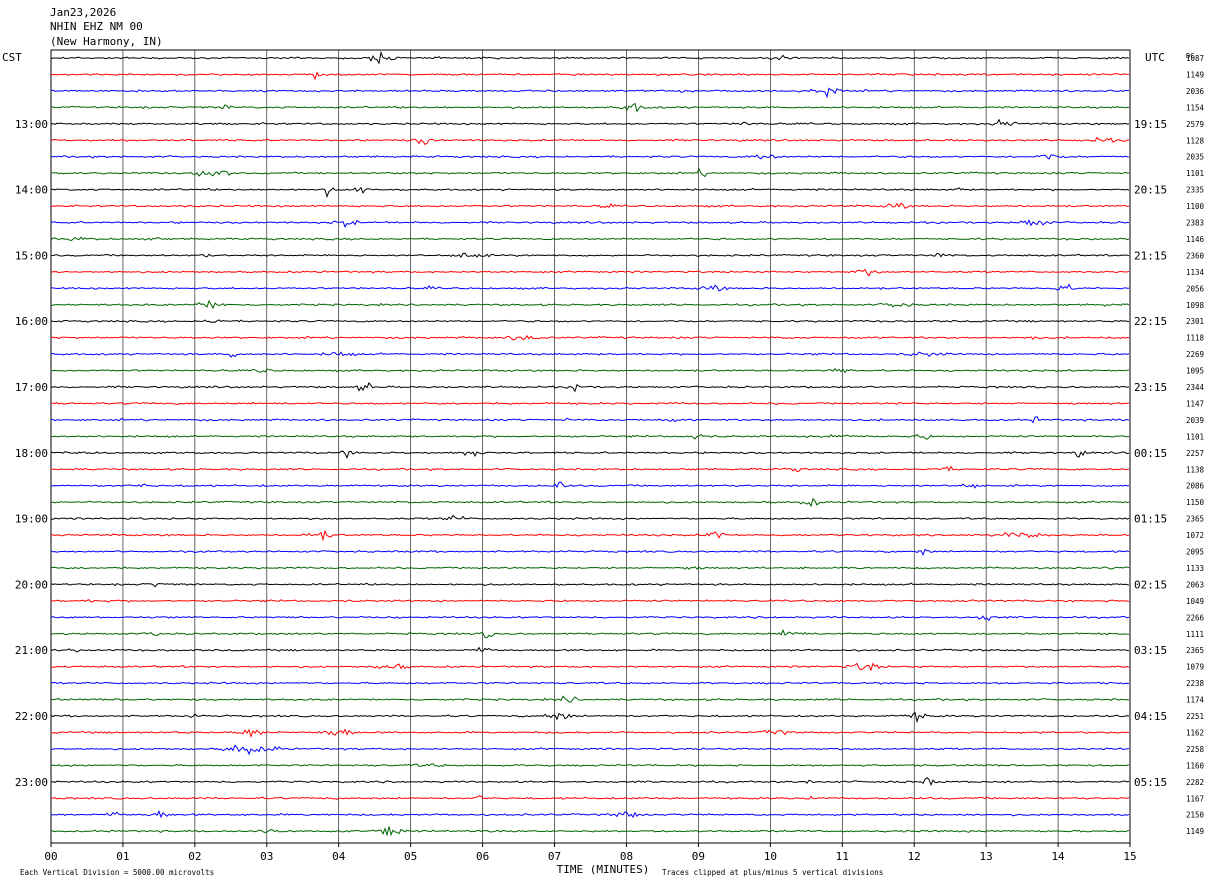  Describe the element at coordinates (1195, 732) in the screenshot. I see `dc-offset-label: 1162` at that location.